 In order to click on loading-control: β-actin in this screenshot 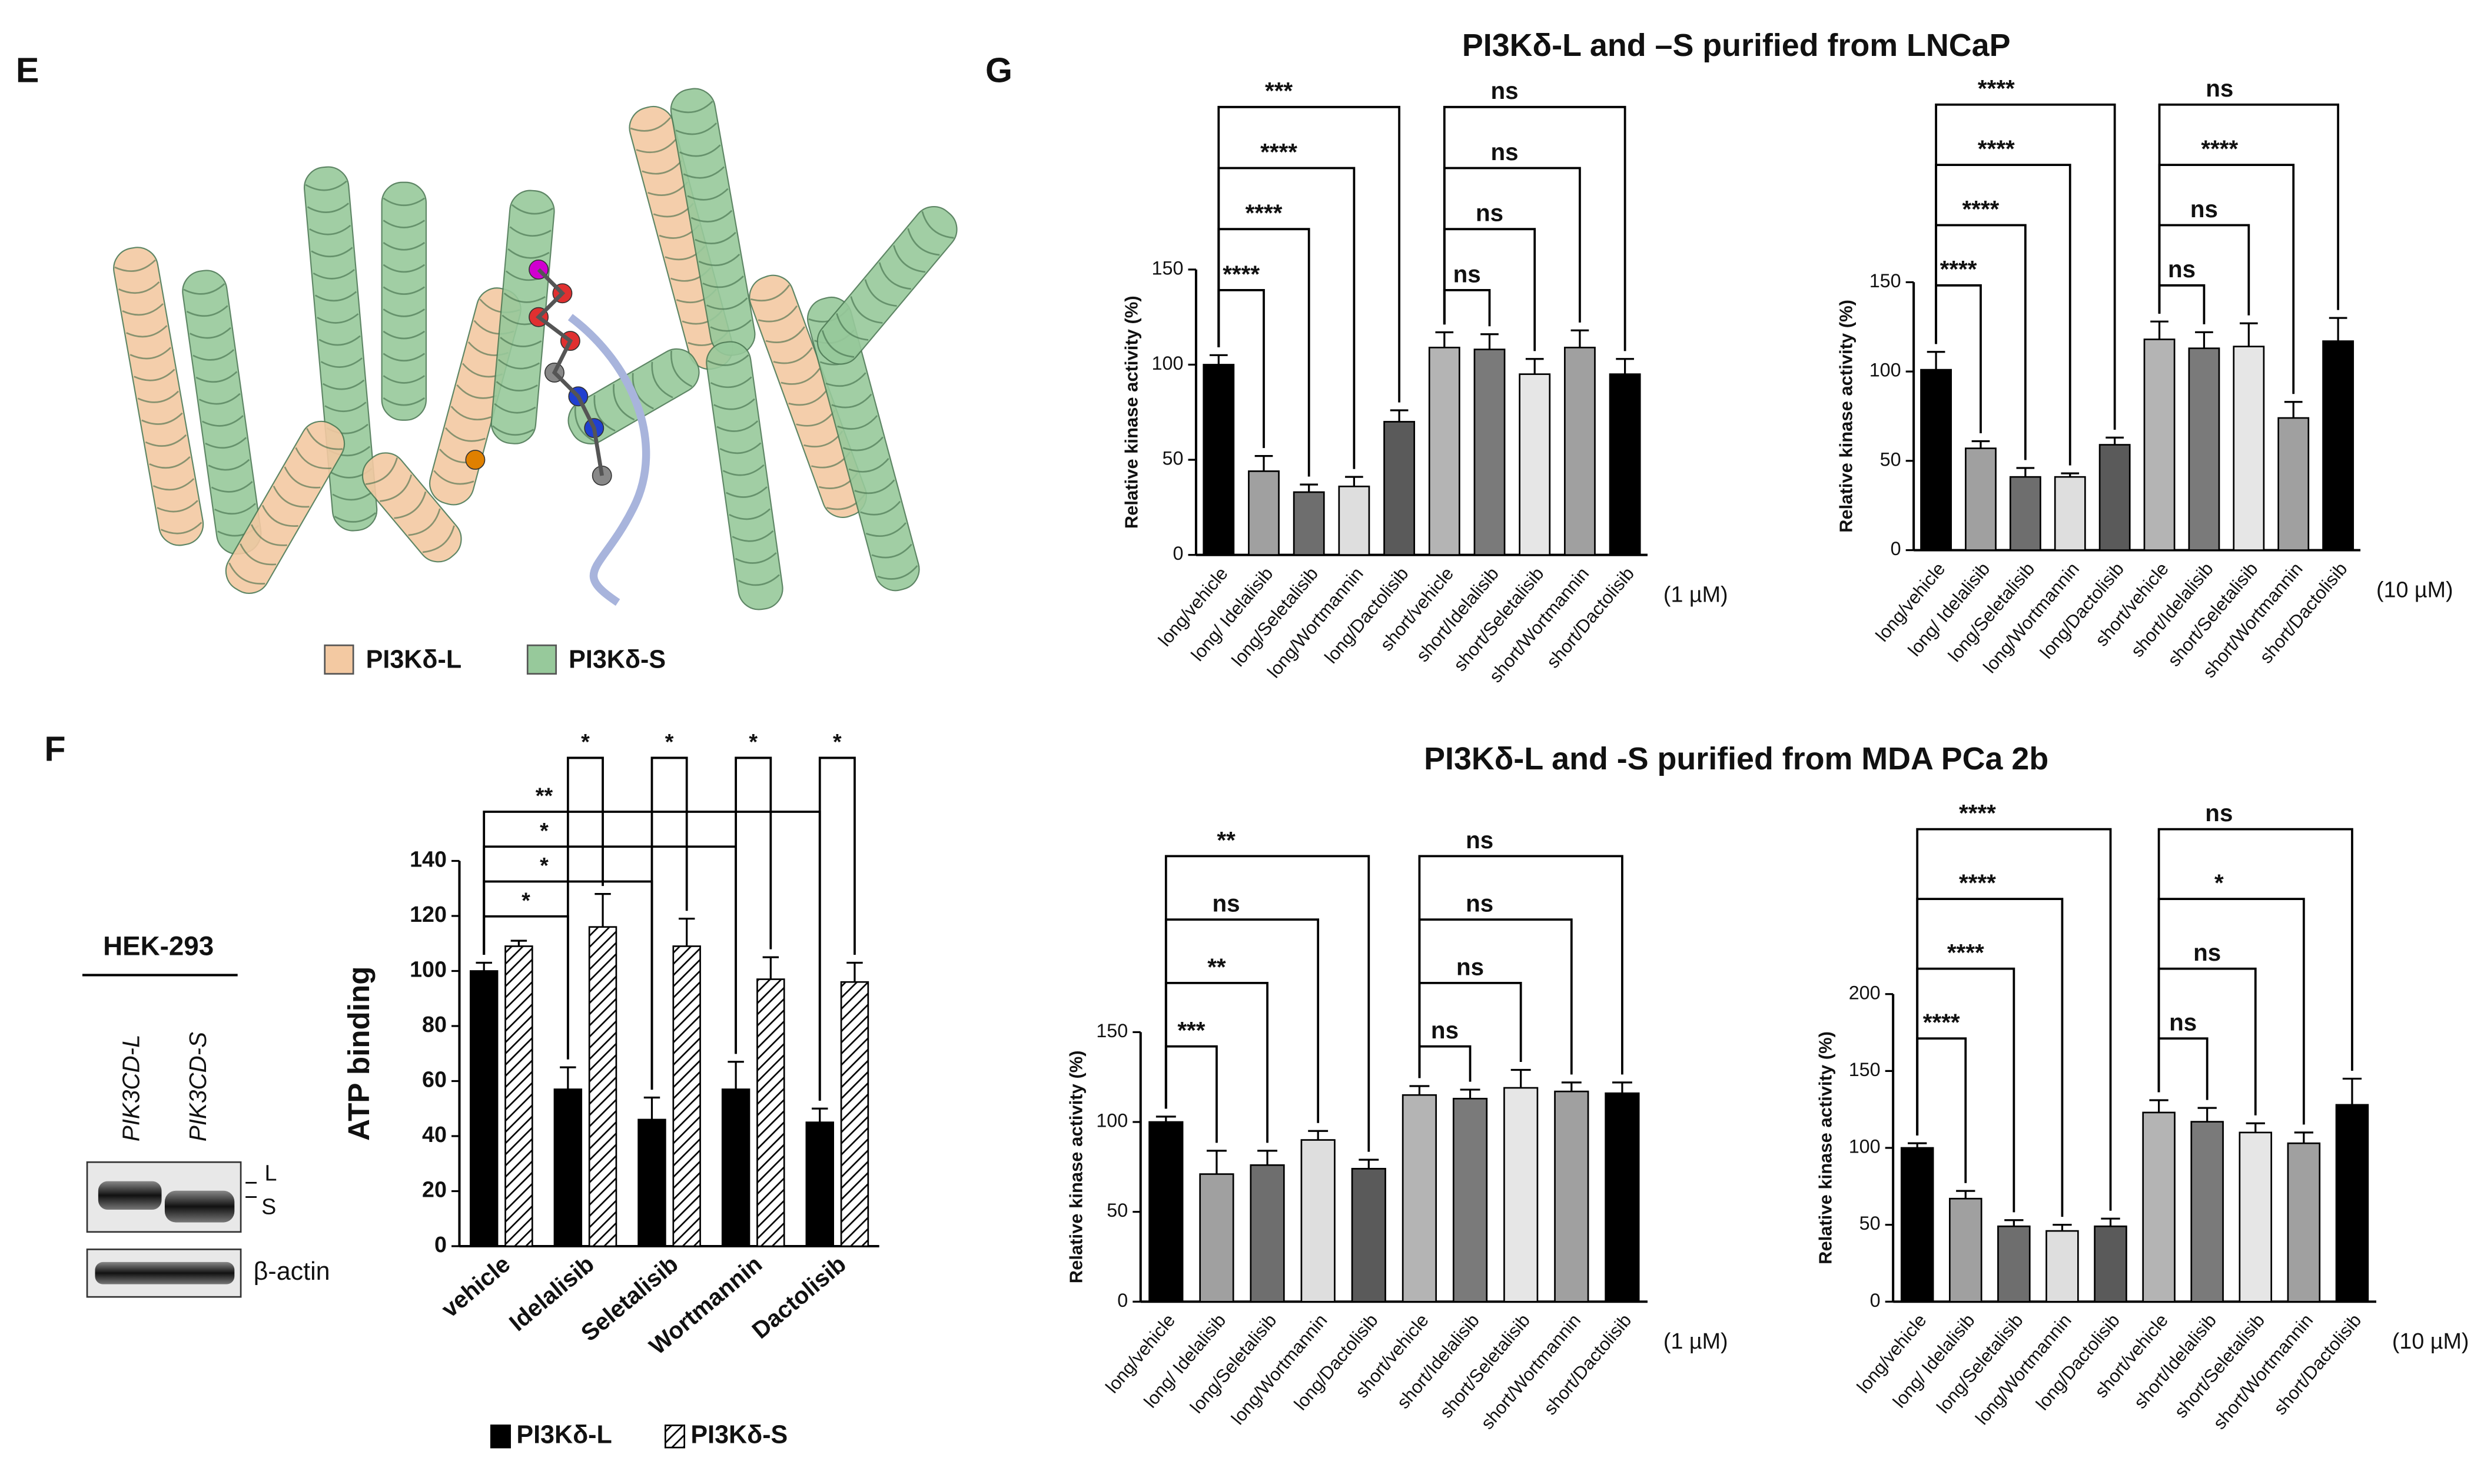, I will do `click(292, 1271)`.